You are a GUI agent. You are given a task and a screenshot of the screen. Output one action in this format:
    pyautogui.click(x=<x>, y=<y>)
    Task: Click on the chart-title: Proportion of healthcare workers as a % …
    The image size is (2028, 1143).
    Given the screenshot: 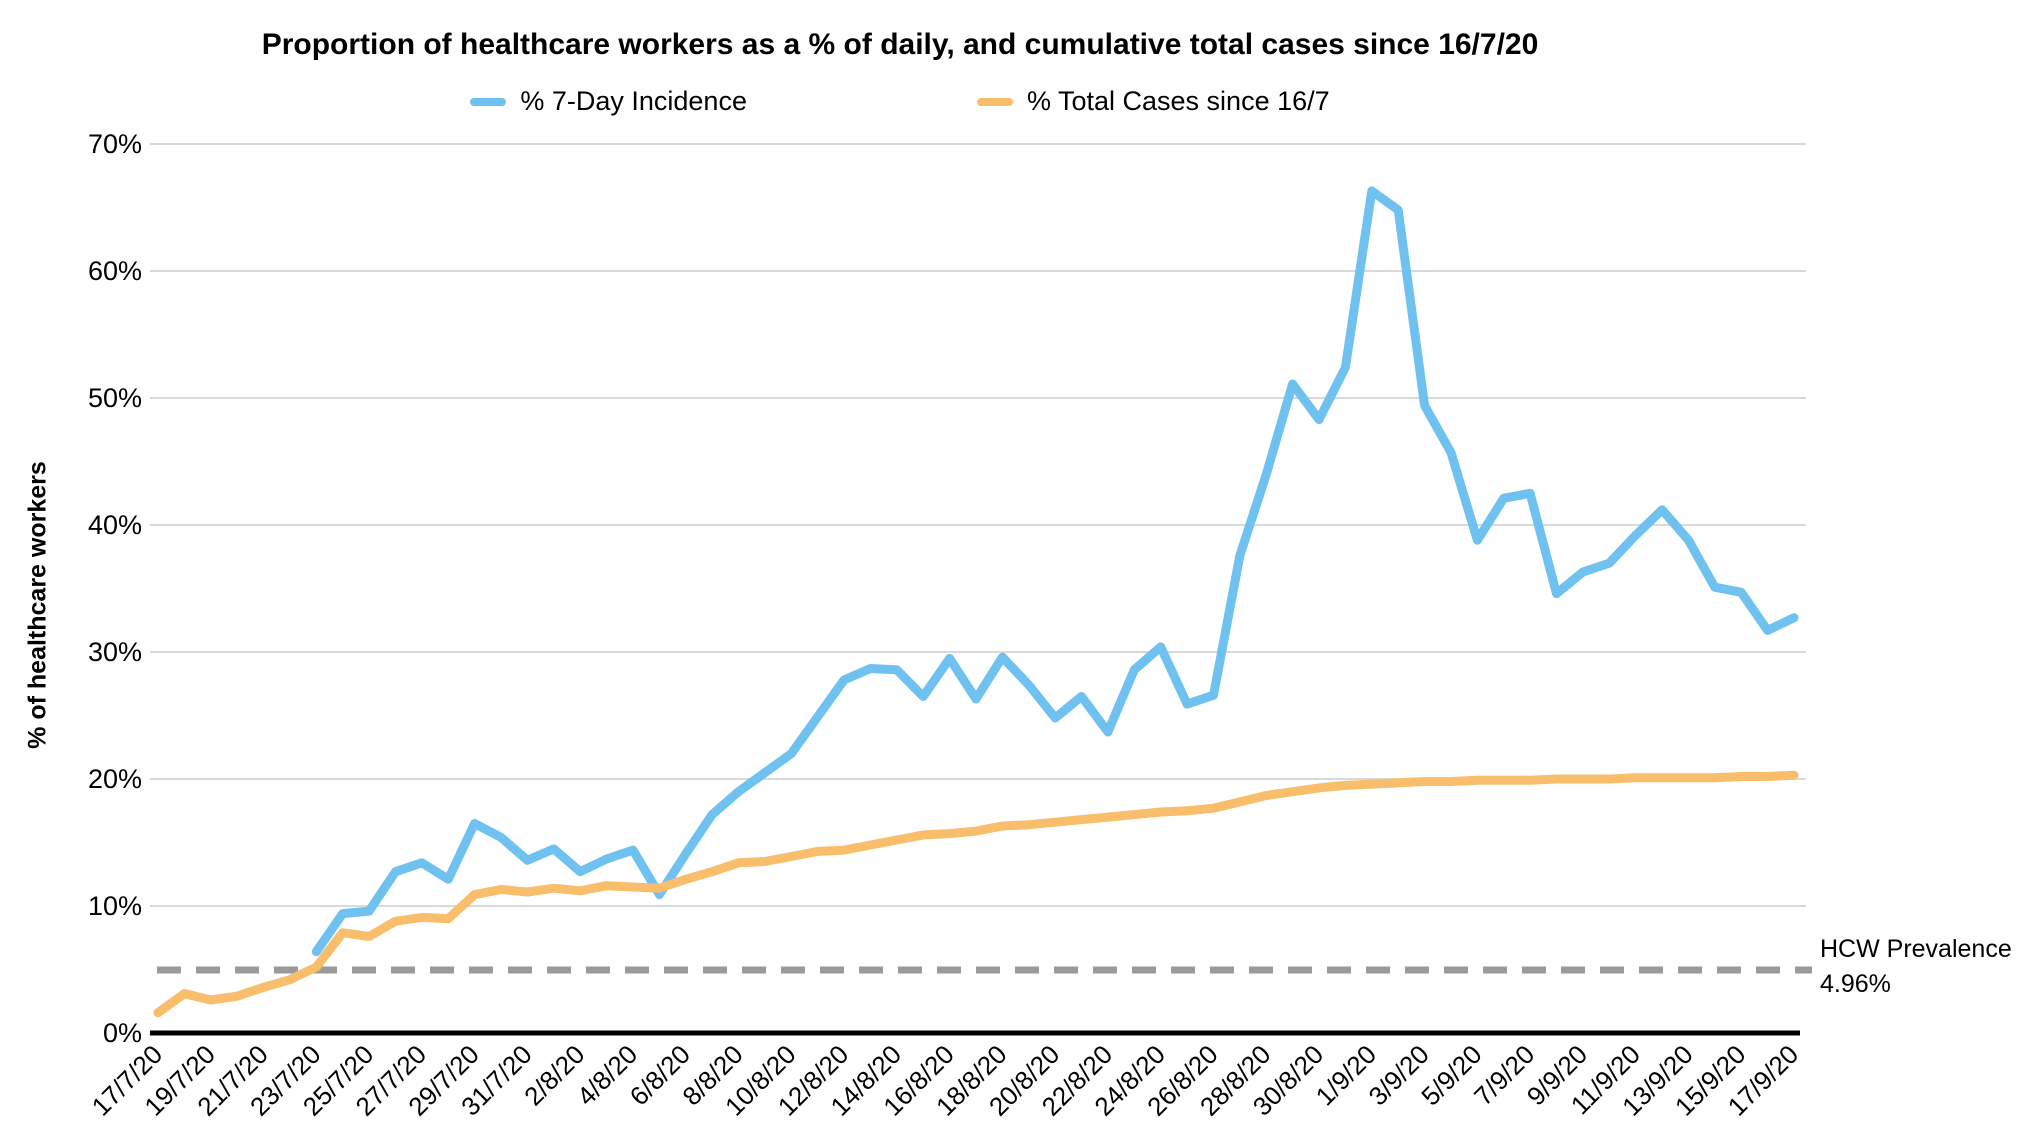 What is the action you would take?
    pyautogui.click(x=900, y=44)
    